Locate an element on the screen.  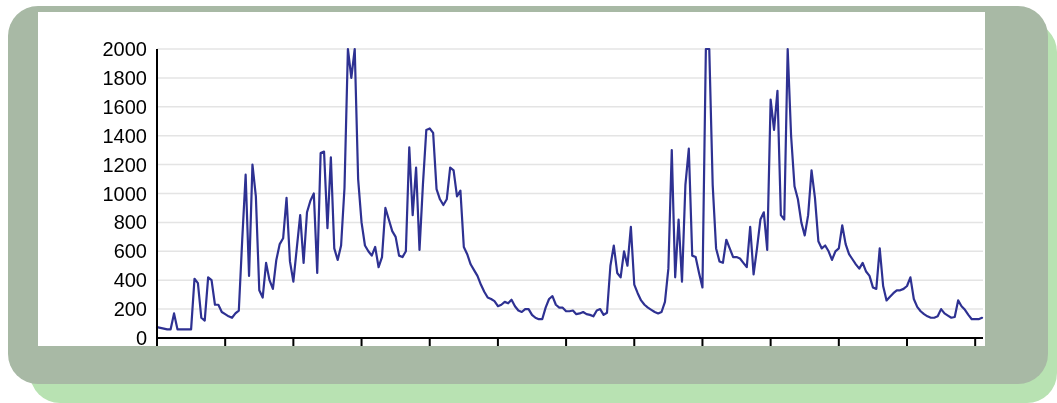
y-tick-label: 600 is located at coordinates (130, 251).